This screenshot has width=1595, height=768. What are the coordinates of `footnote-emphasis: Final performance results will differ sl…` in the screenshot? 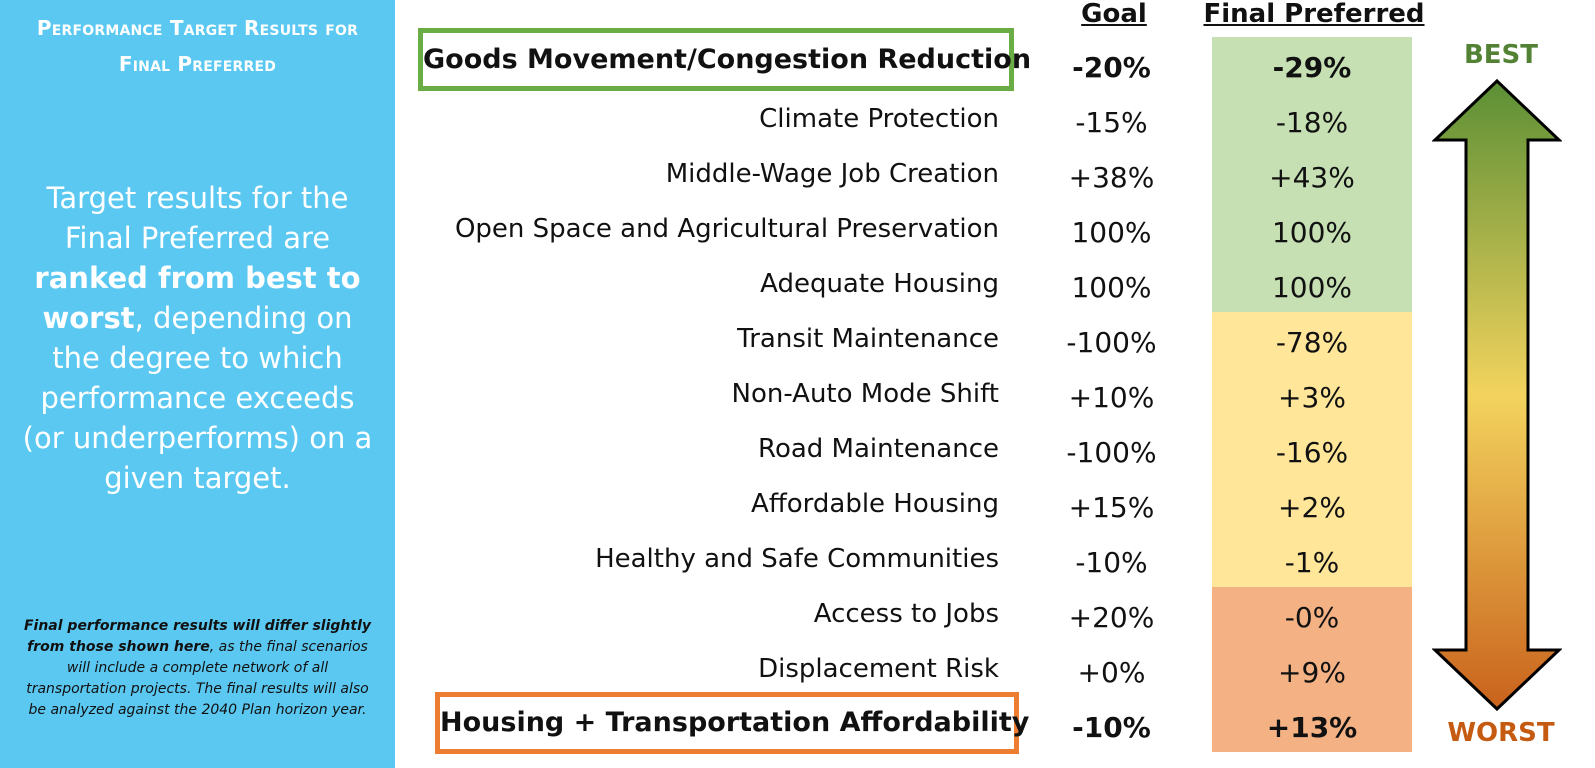 It's located at (197, 636).